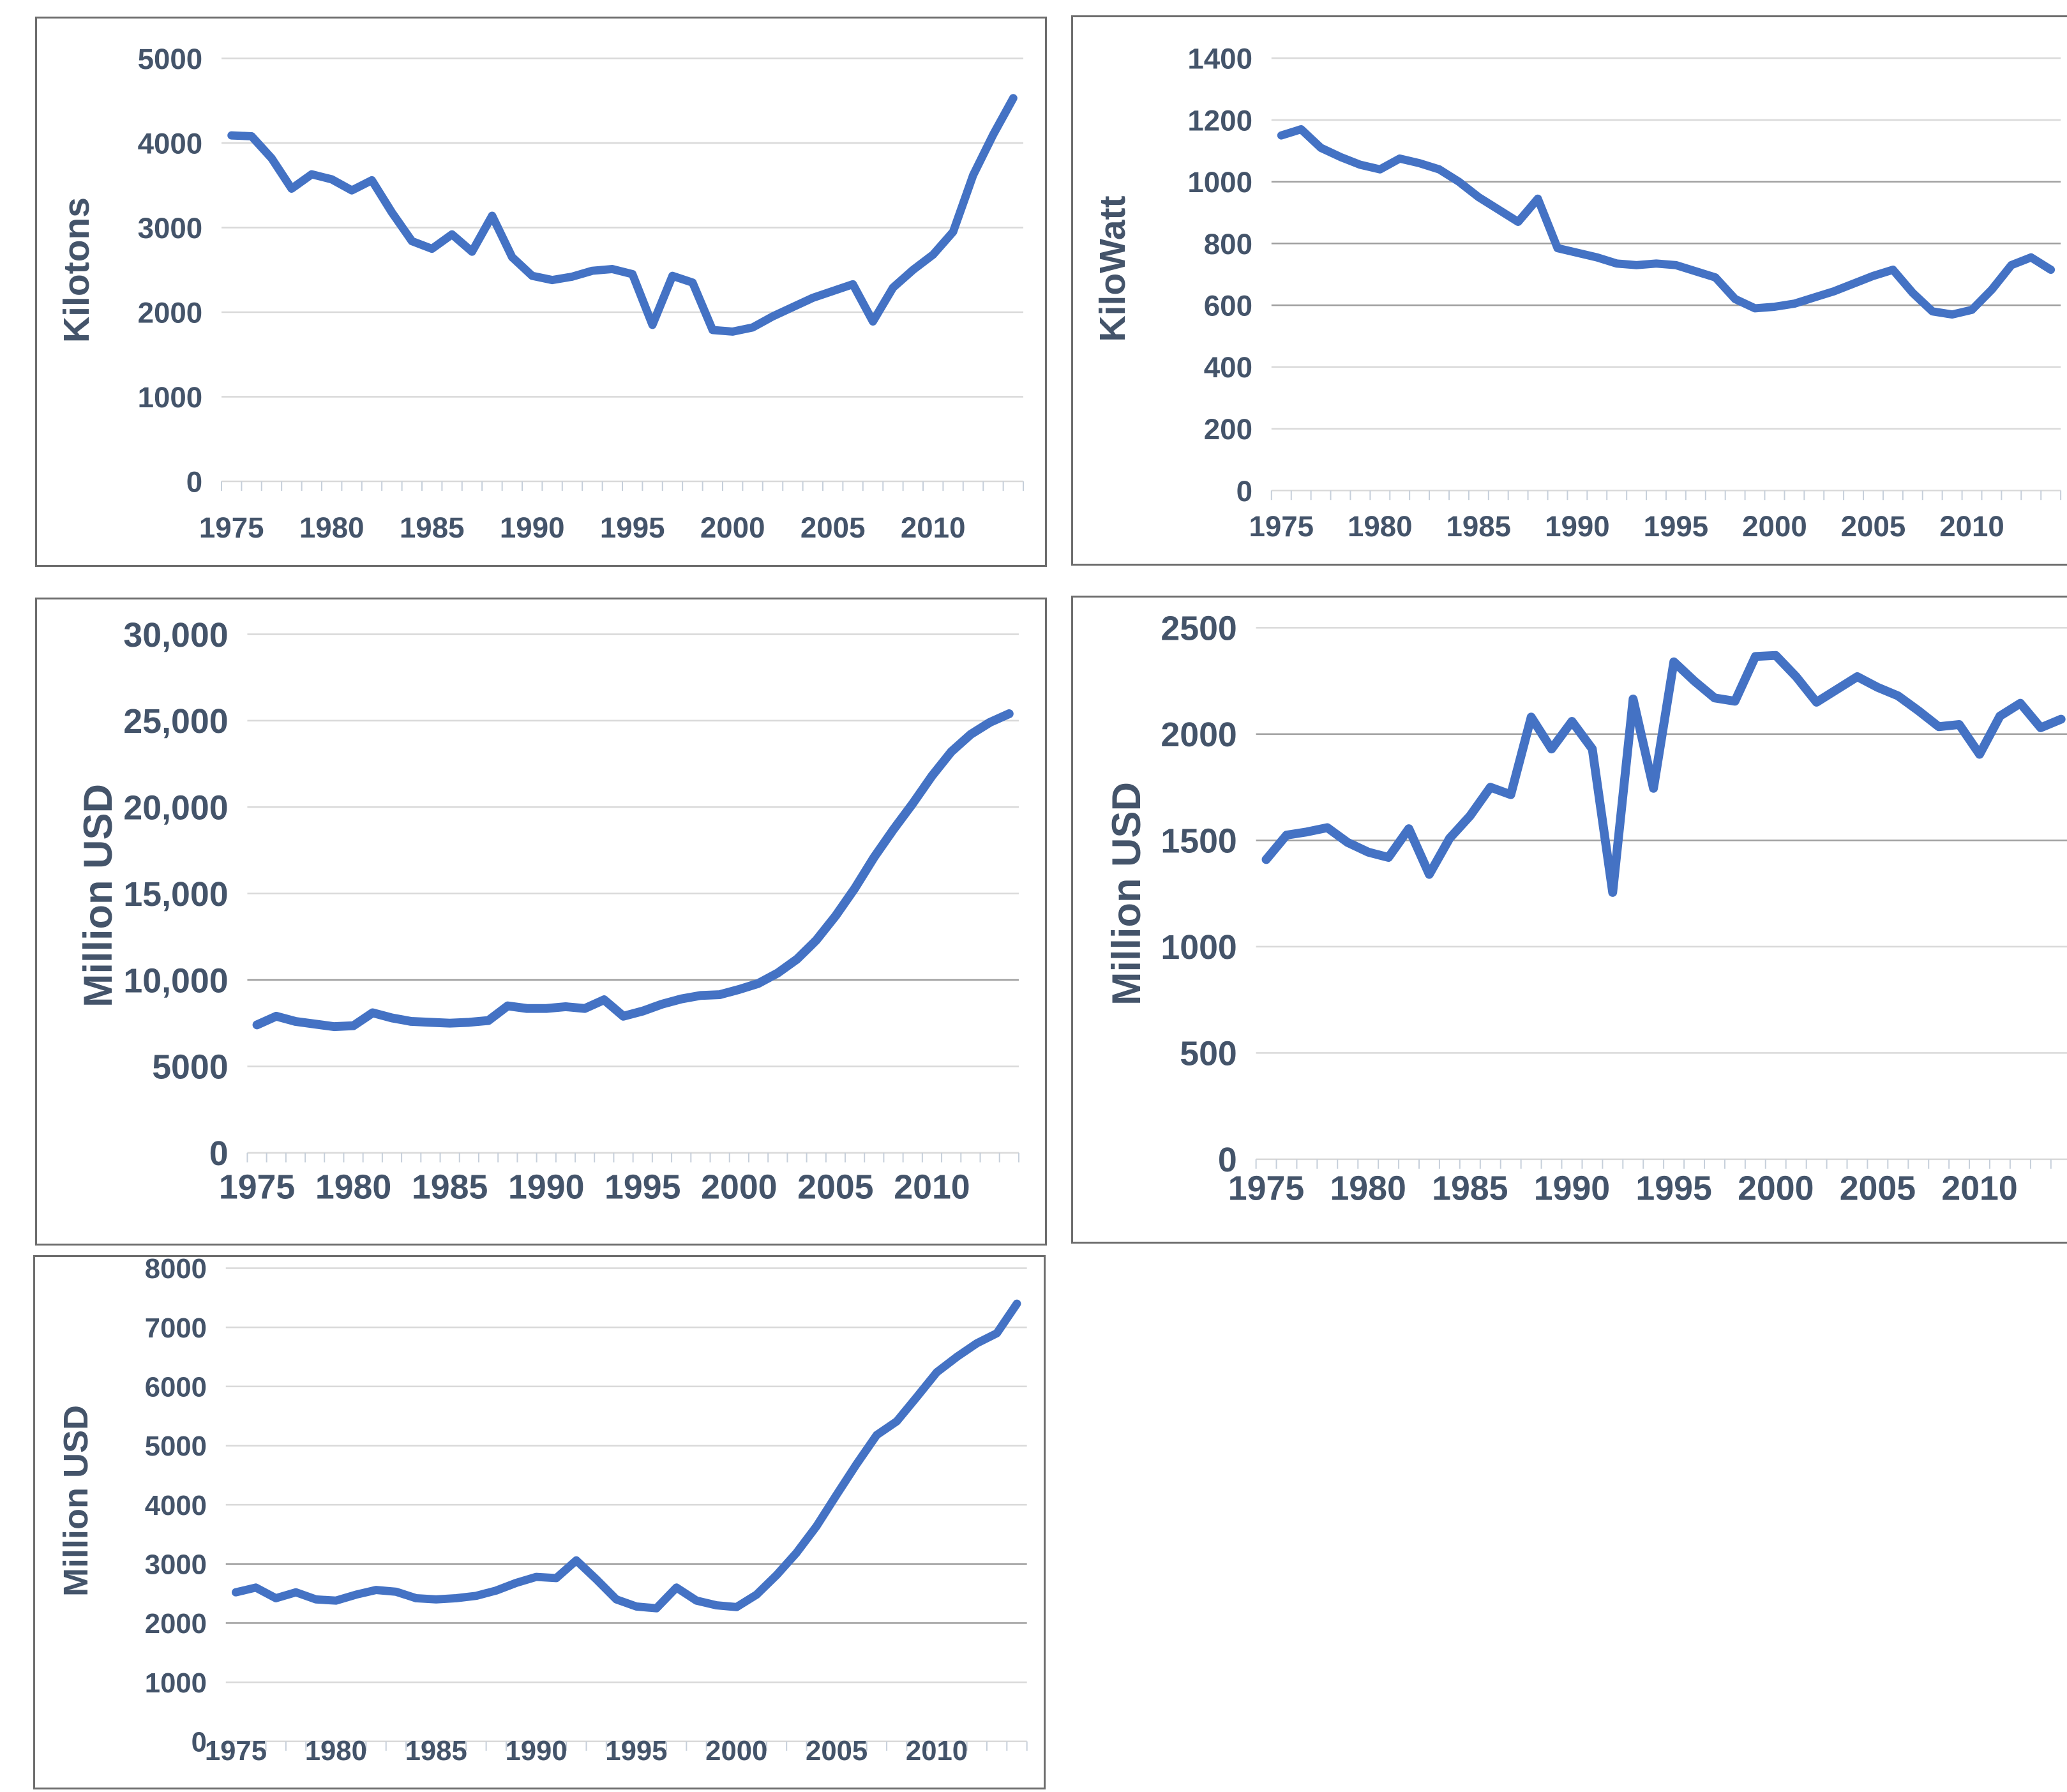 The height and width of the screenshot is (1792, 2067). I want to click on svg-text: 6000, so click(176, 1387).